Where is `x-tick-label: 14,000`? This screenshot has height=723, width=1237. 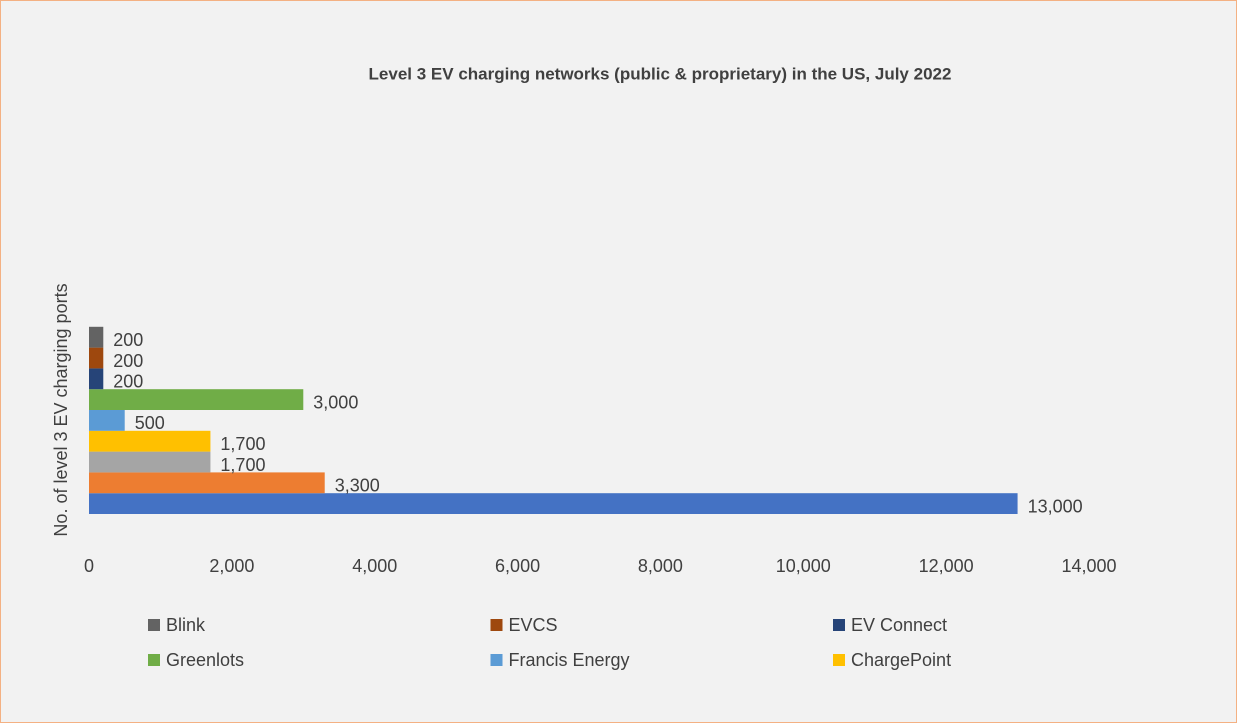 x-tick-label: 14,000 is located at coordinates (1088, 566).